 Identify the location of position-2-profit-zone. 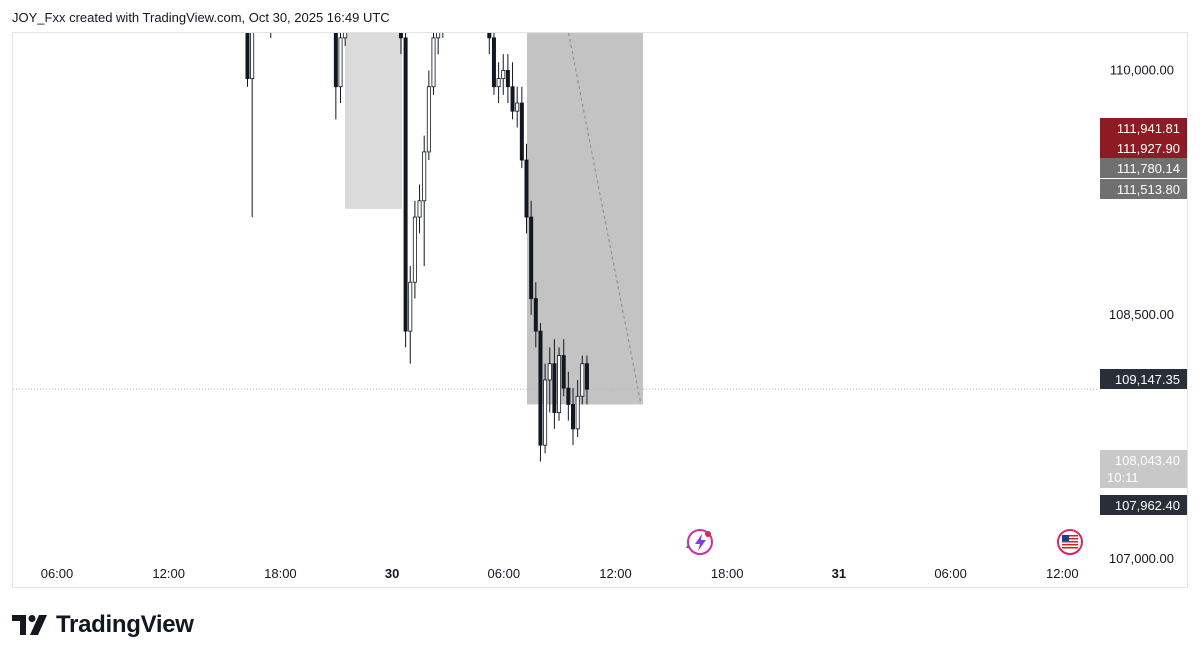
(585, 219).